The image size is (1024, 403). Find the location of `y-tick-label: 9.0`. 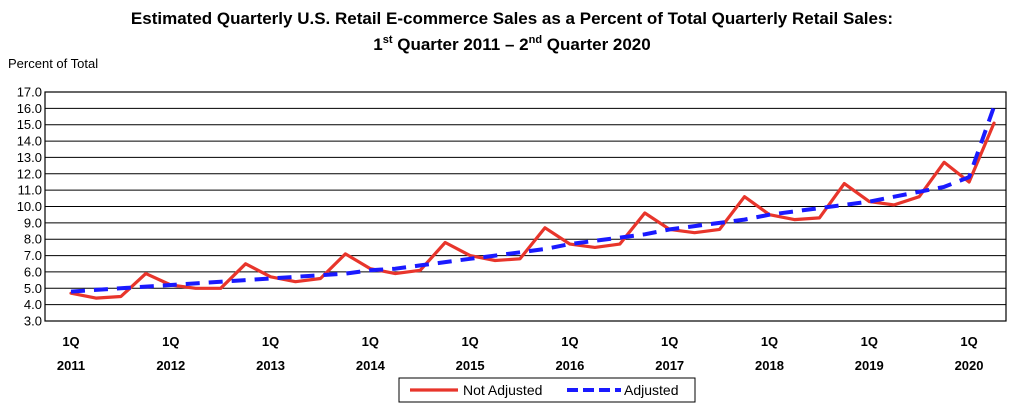

y-tick-label: 9.0 is located at coordinates (33, 222).